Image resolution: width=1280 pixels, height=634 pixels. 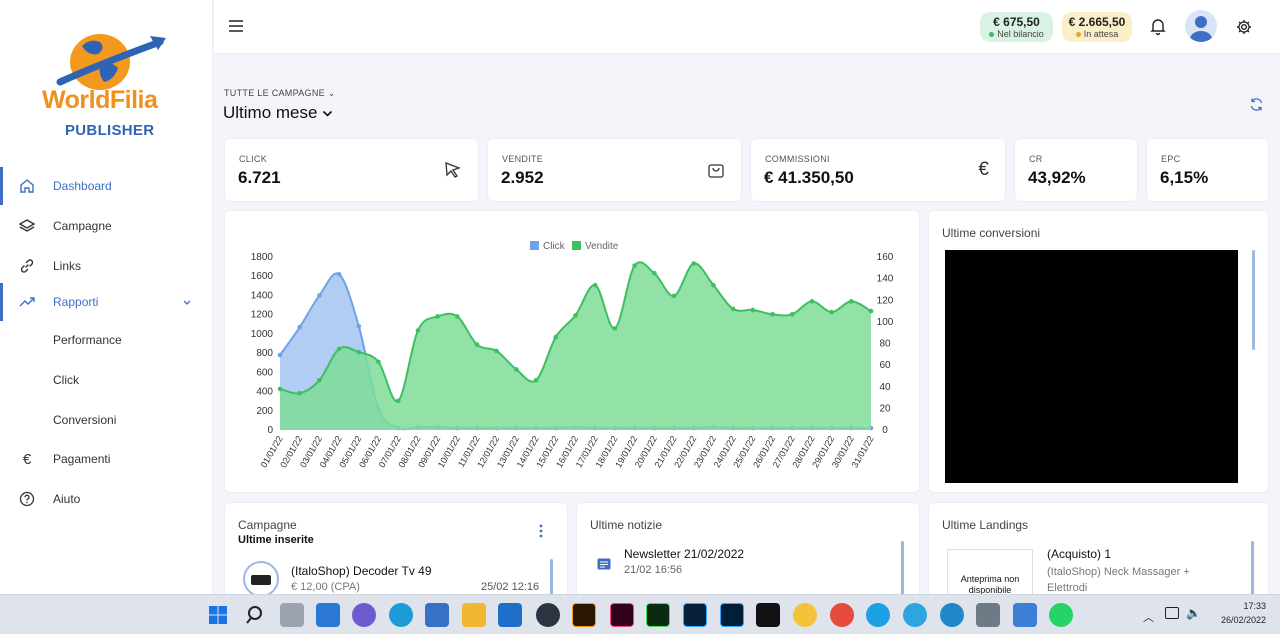 I want to click on windows-start-icon, so click(x=218, y=615).